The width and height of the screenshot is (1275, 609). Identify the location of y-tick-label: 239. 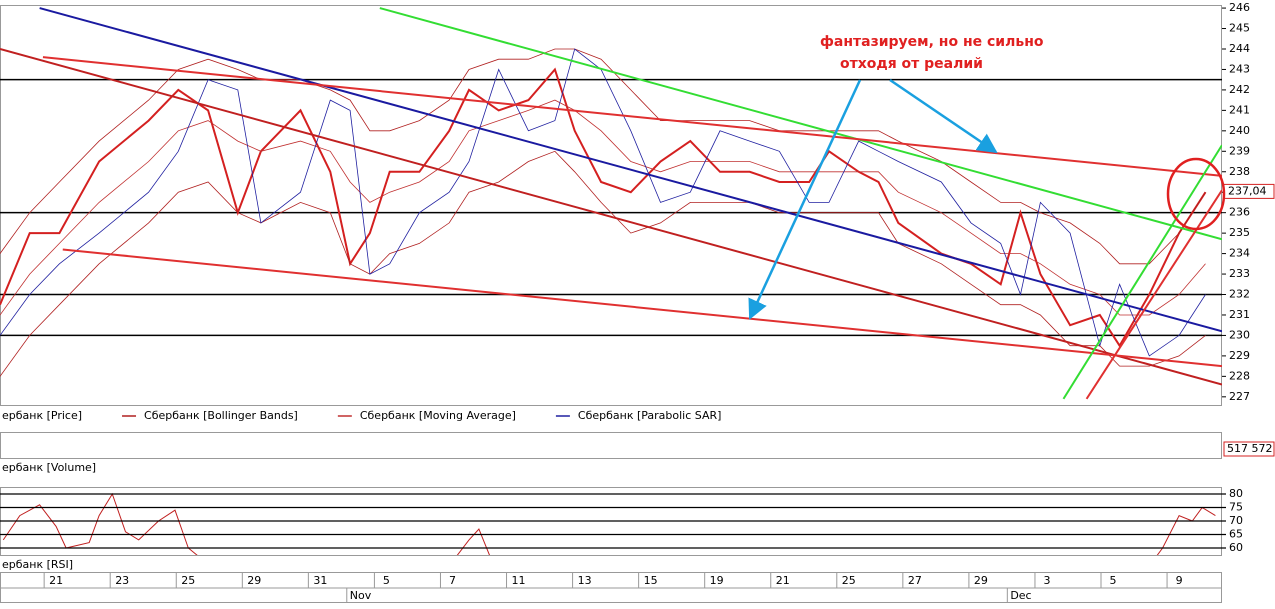
(1239, 150).